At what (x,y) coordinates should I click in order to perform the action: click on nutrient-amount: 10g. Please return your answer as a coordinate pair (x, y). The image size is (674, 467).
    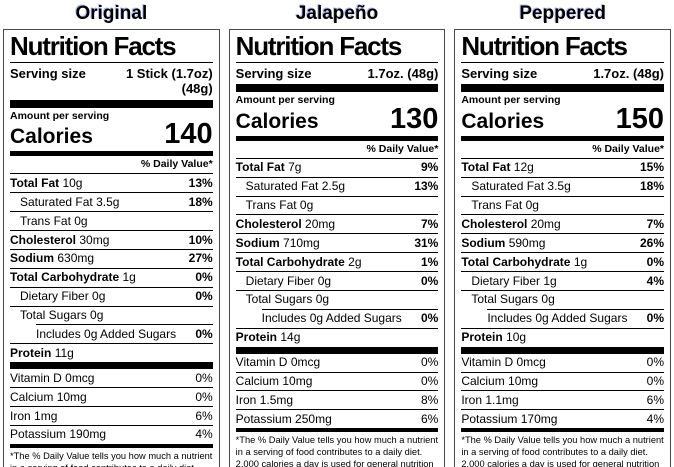
    Looking at the image, I should click on (72, 182).